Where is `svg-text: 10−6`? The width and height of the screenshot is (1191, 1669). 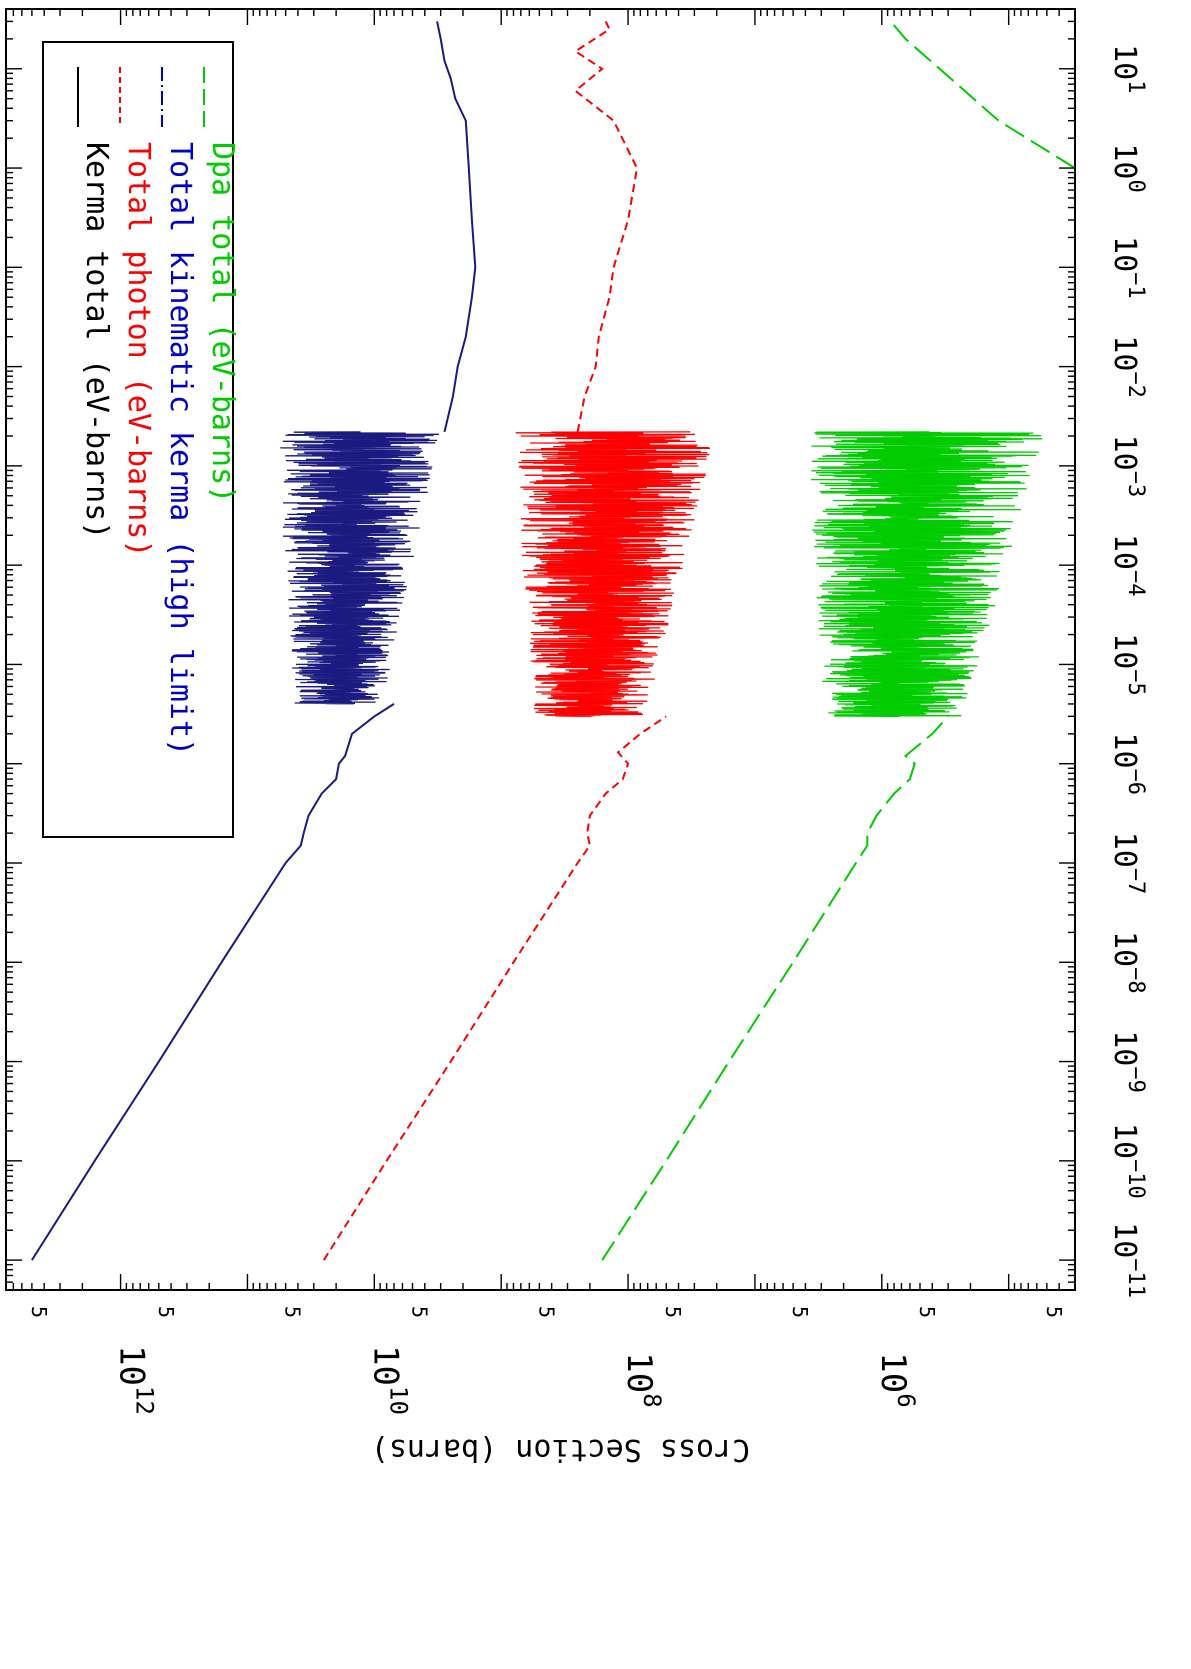 svg-text: 10−6 is located at coordinates (1127, 763).